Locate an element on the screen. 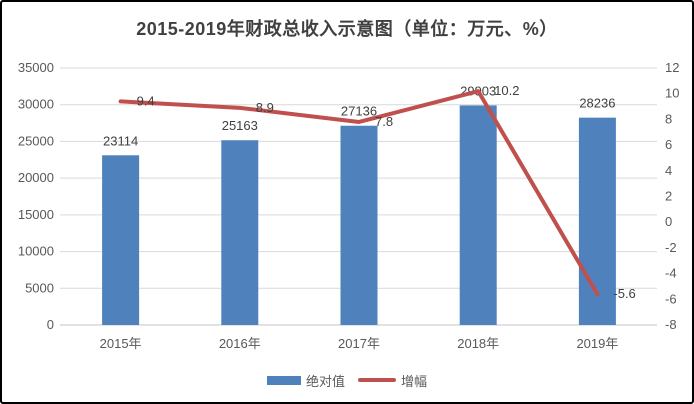 The width and height of the screenshot is (694, 404). left-axis-tick-label: 15000 is located at coordinates (36, 214).